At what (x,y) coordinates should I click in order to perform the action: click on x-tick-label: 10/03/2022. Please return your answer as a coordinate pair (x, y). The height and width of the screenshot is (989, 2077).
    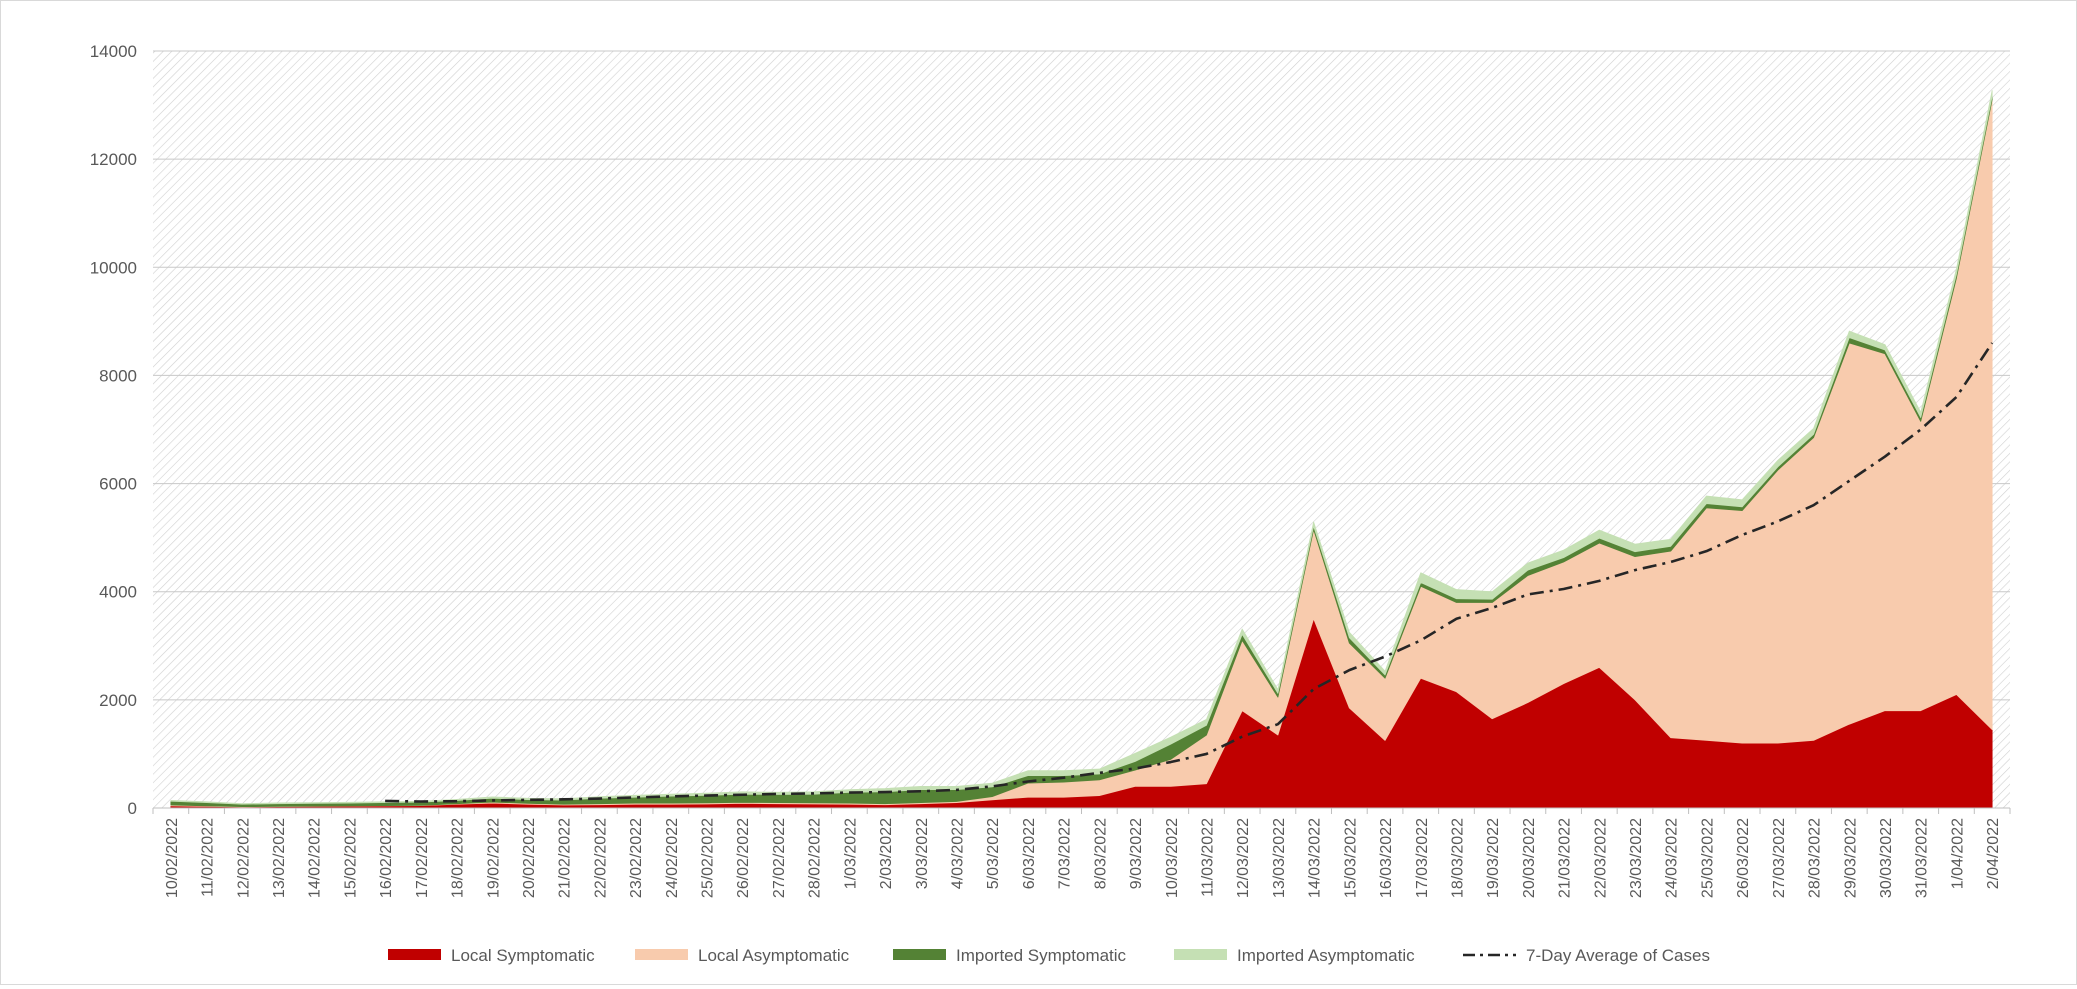
    Looking at the image, I should click on (1172, 858).